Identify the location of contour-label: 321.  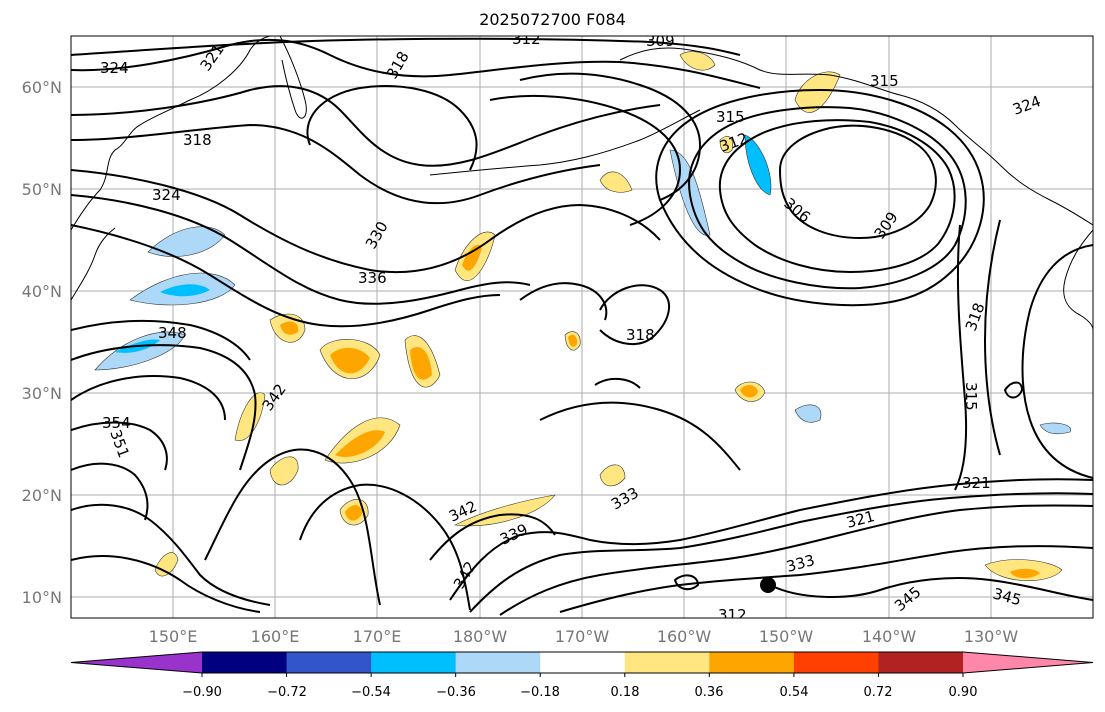
(976, 483).